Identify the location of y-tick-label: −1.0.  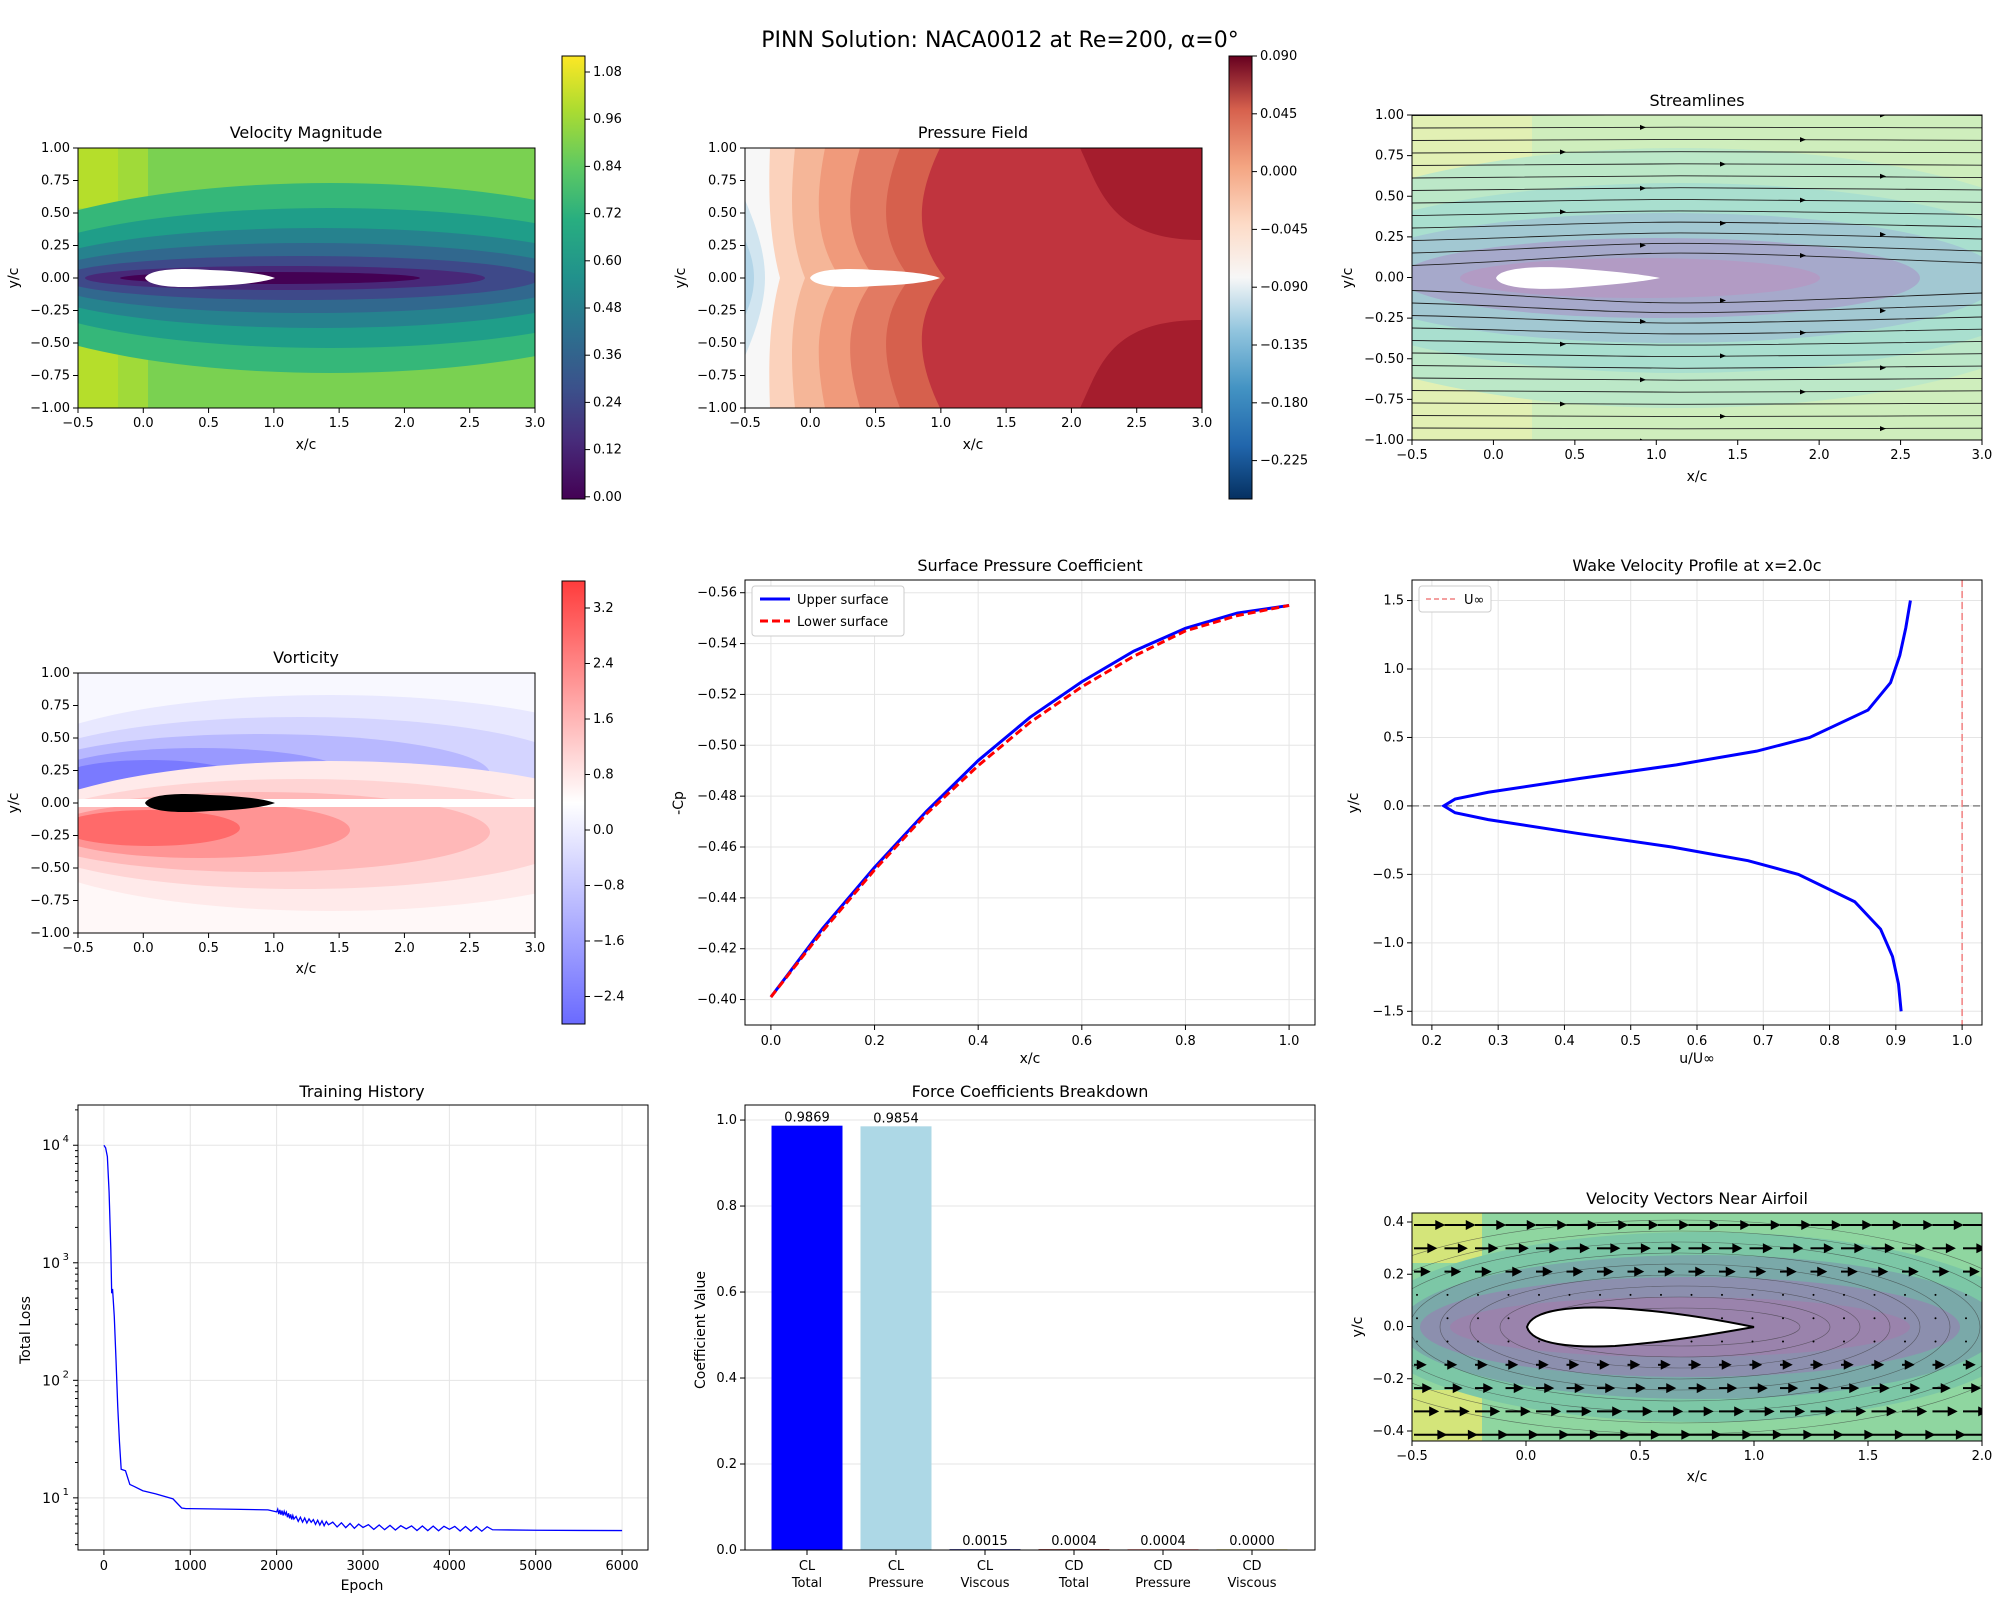
(1388, 943).